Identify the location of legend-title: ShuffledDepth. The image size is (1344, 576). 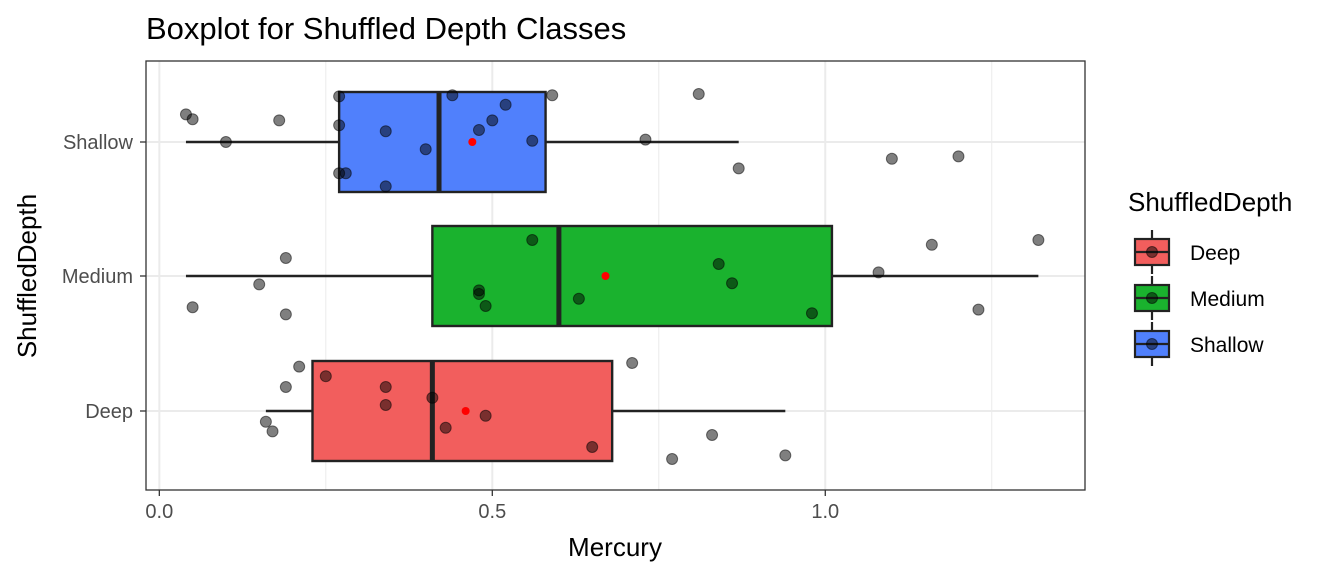
(1210, 202).